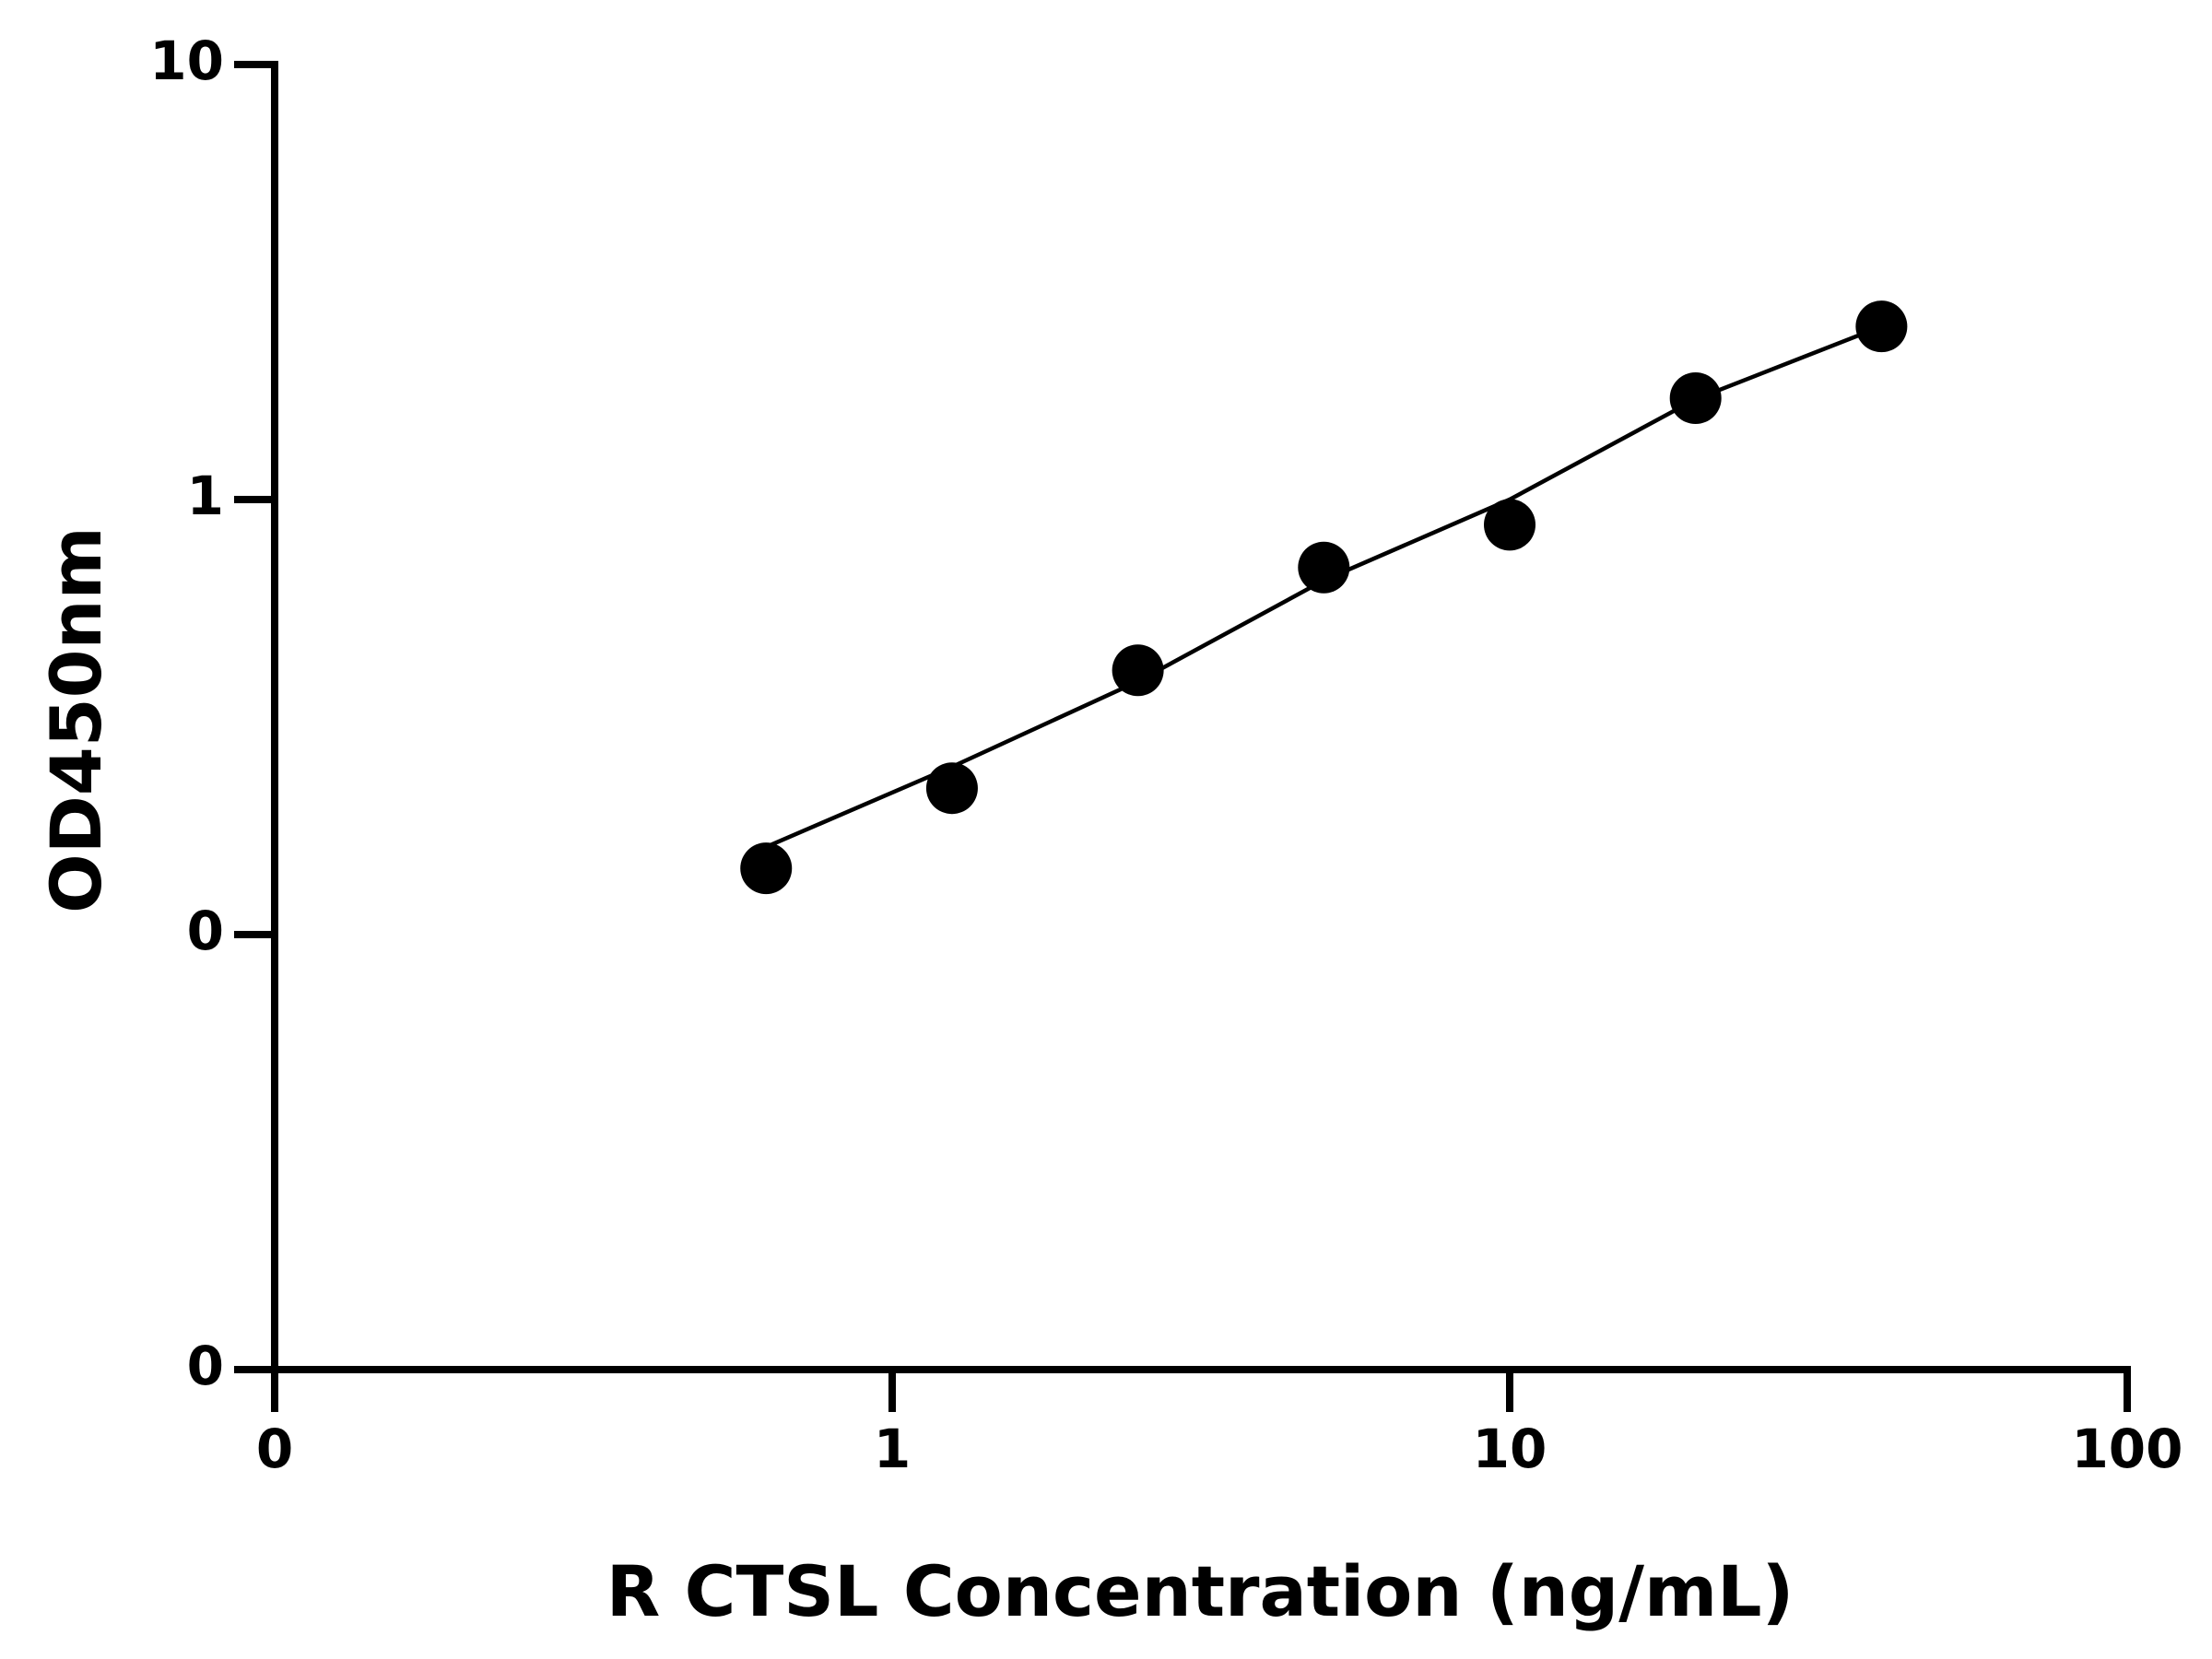 The width and height of the screenshot is (2212, 1659). I want to click on y-tick-label: 1, so click(205, 496).